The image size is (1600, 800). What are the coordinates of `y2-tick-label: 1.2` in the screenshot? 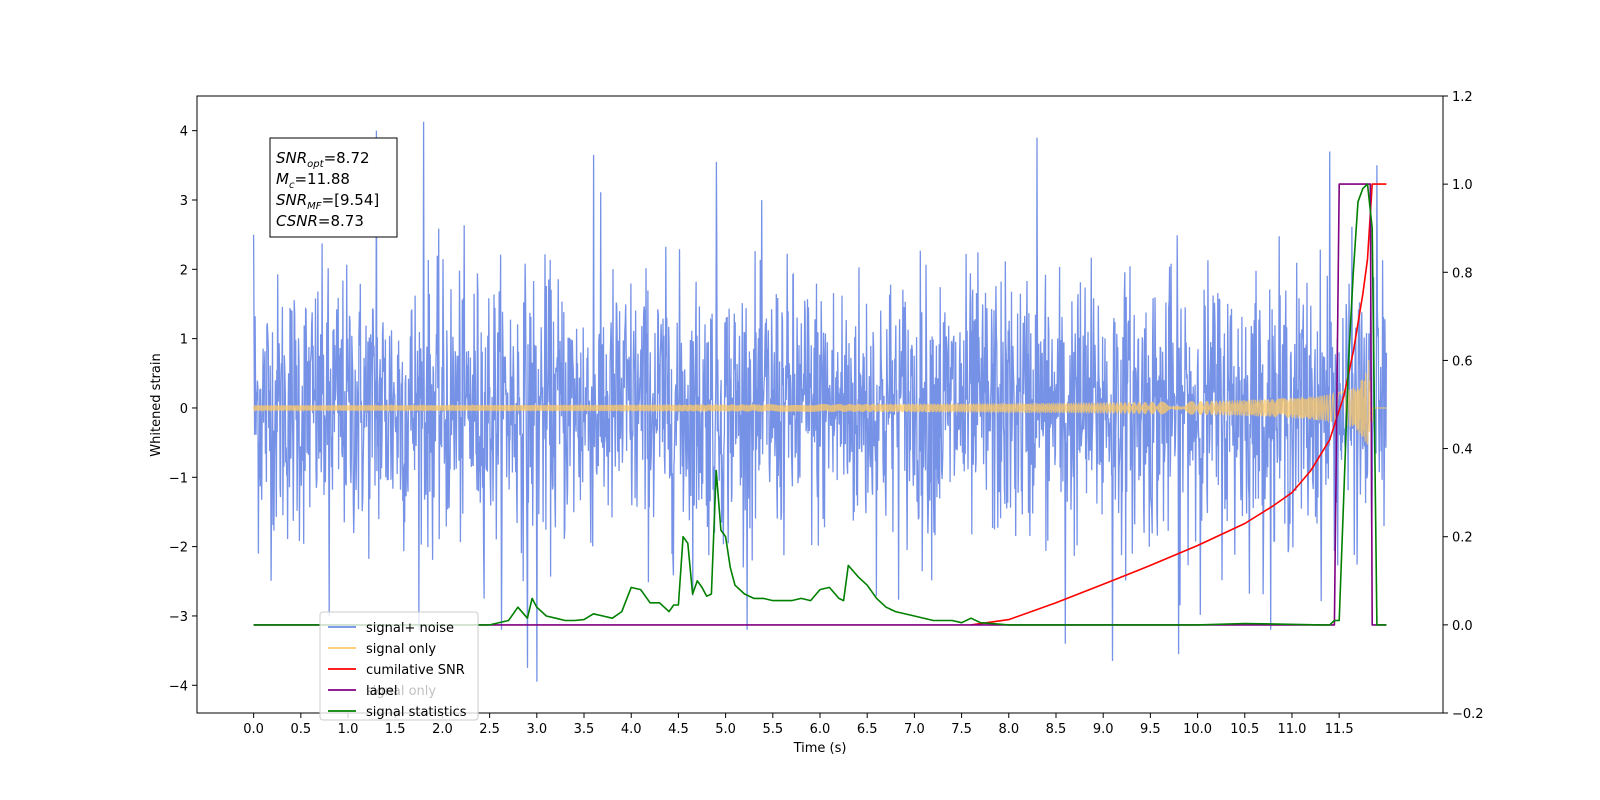 It's located at (1462, 97).